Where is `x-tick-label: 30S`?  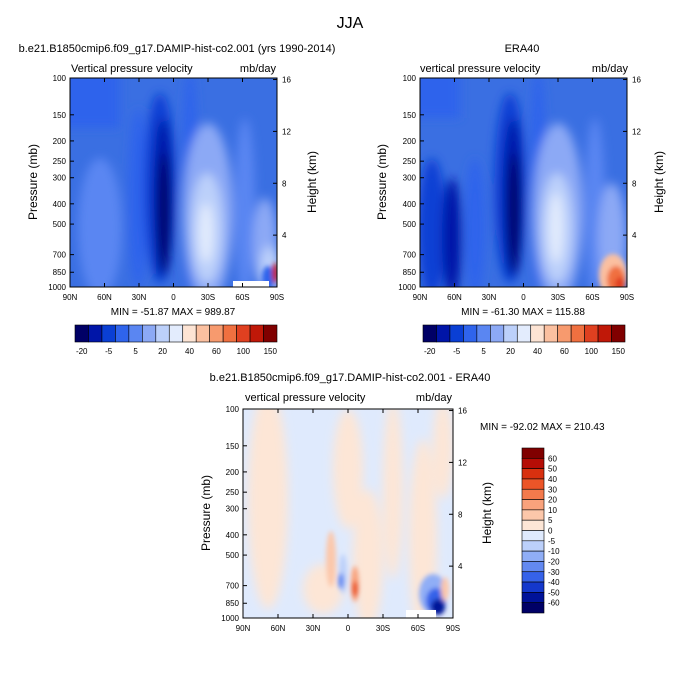
x-tick-label: 30S is located at coordinates (383, 628).